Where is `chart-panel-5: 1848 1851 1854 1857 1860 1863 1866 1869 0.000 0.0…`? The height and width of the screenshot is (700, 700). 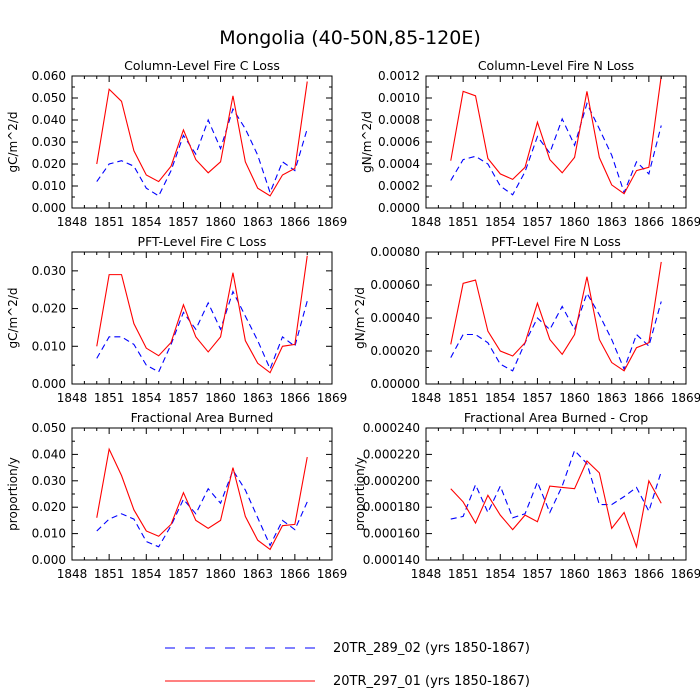
chart-panel-5: 1848 1851 1854 1857 1860 1863 1866 1869 0.000 0.0… is located at coordinates (176, 495).